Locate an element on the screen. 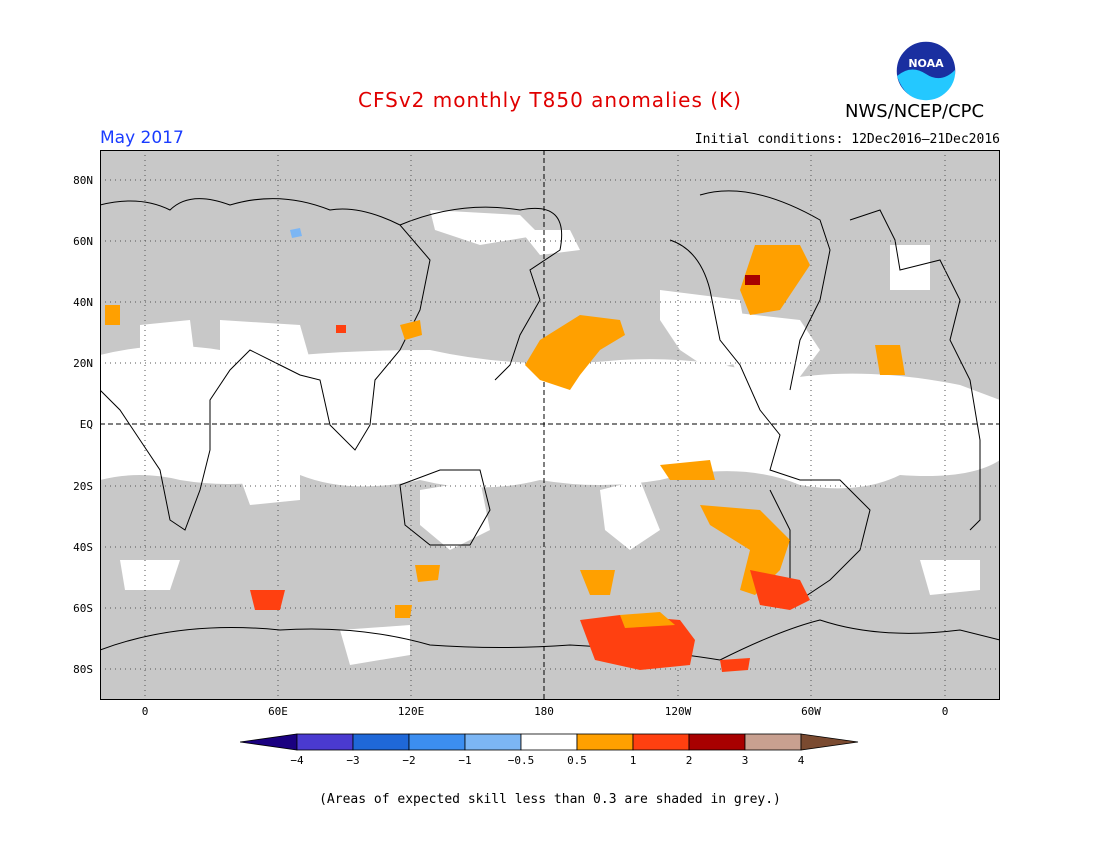  initial-conditions: Initial conditions: 12Dec2016–21Dec2016 is located at coordinates (847, 139).